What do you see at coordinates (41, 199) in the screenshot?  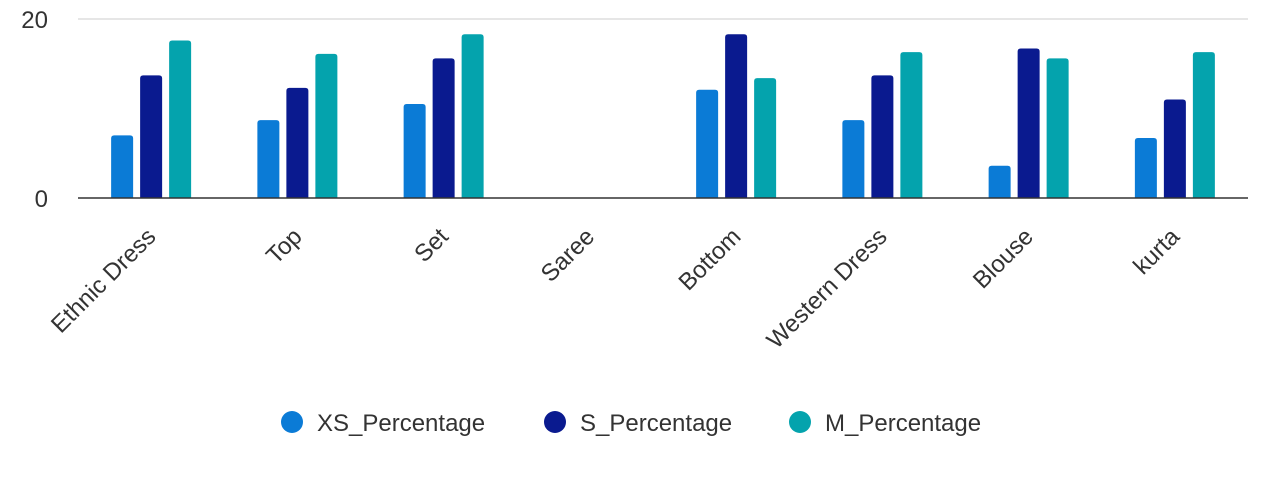 I see `y-tick-0: 0` at bounding box center [41, 199].